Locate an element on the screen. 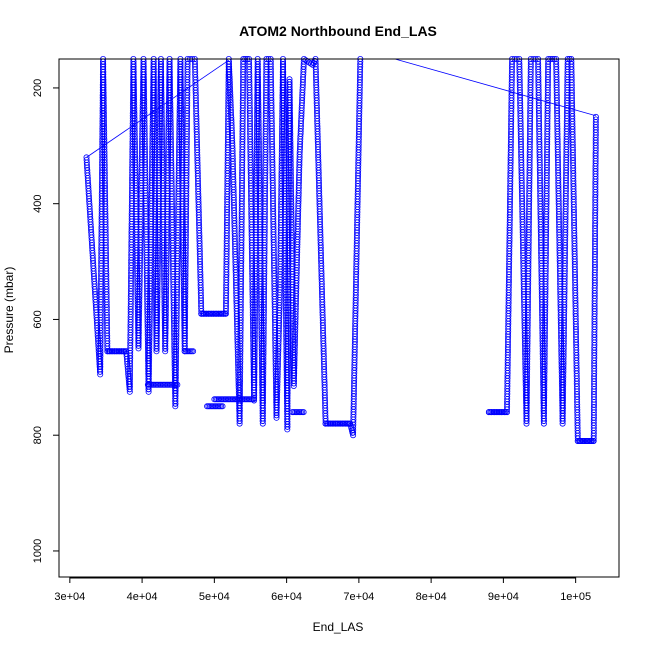 This screenshot has height=650, width=650. connector-line is located at coordinates (495, 87).